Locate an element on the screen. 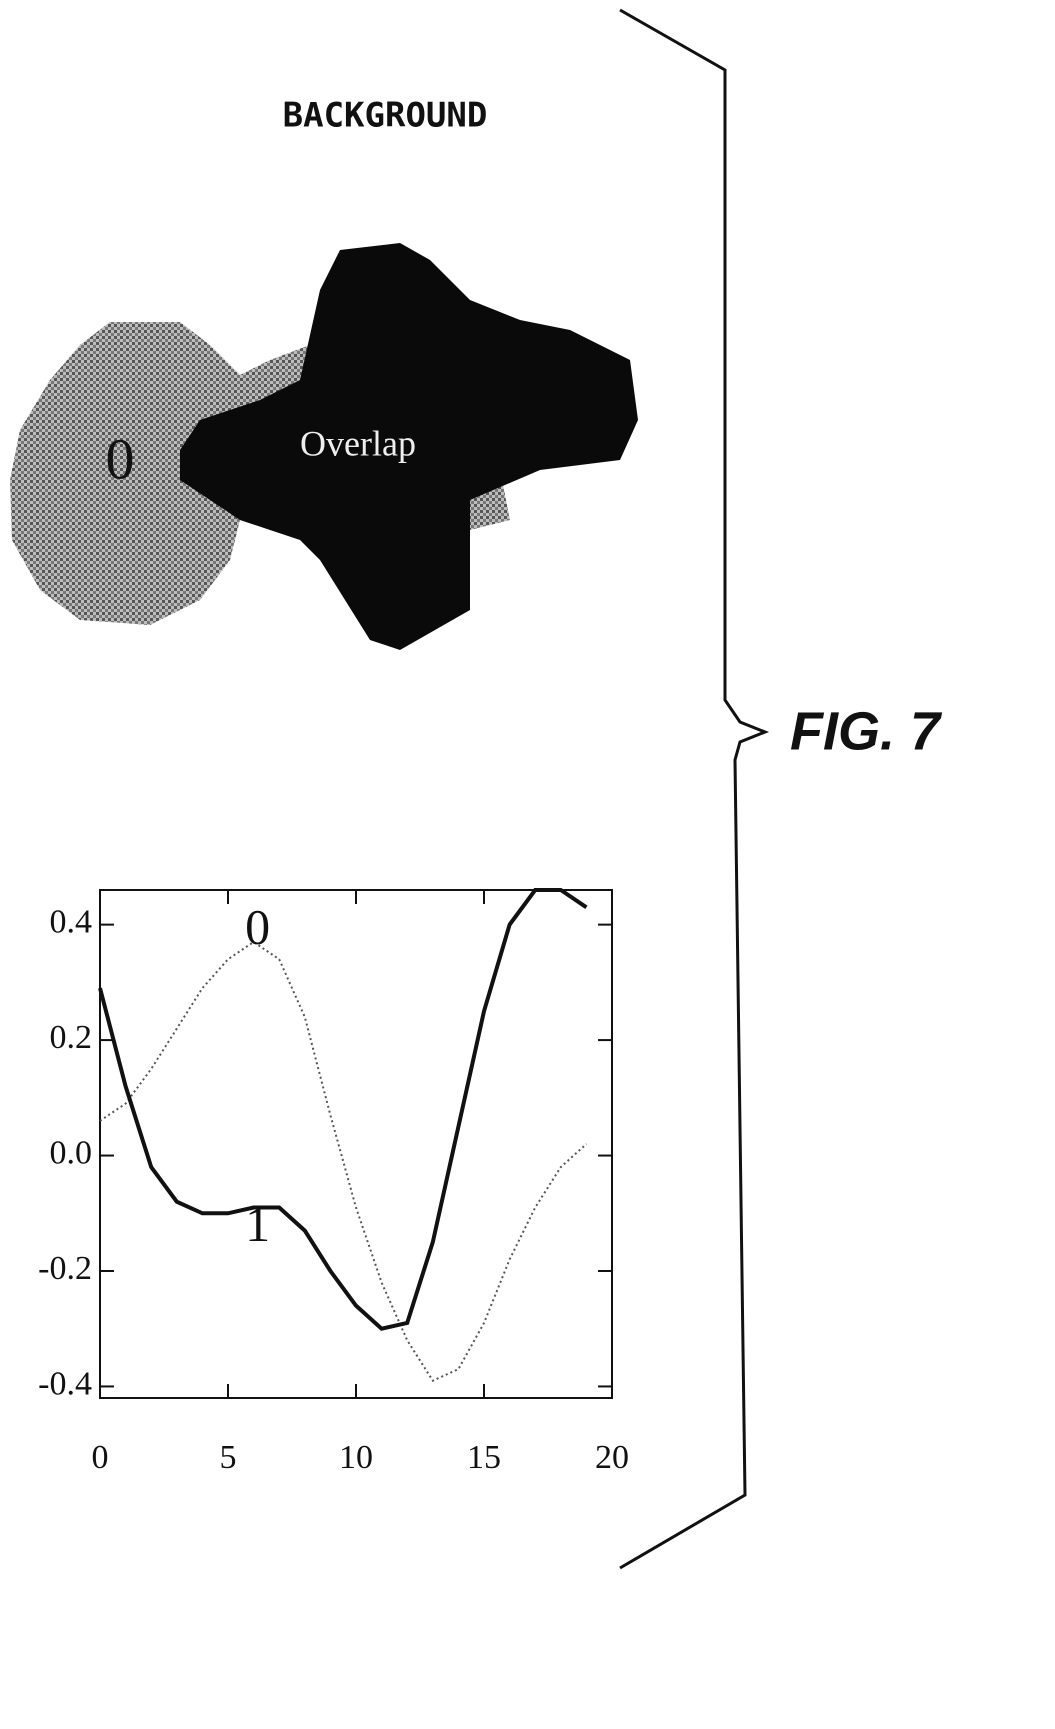 Image resolution: width=1055 pixels, height=1729 pixels. overlap-region is located at coordinates (409, 446).